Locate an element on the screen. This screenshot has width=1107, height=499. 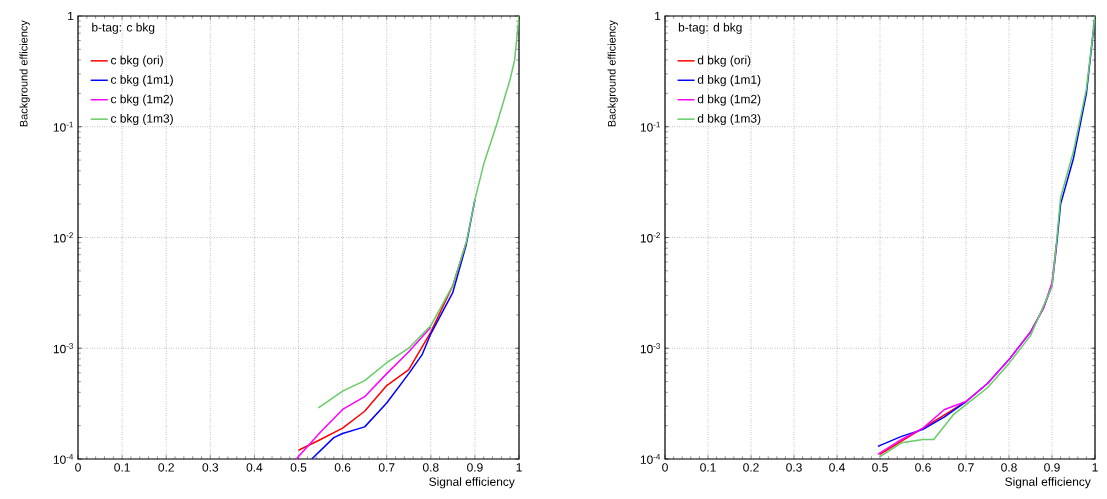
legend-label: c bkg (1m2) is located at coordinates (142, 100).